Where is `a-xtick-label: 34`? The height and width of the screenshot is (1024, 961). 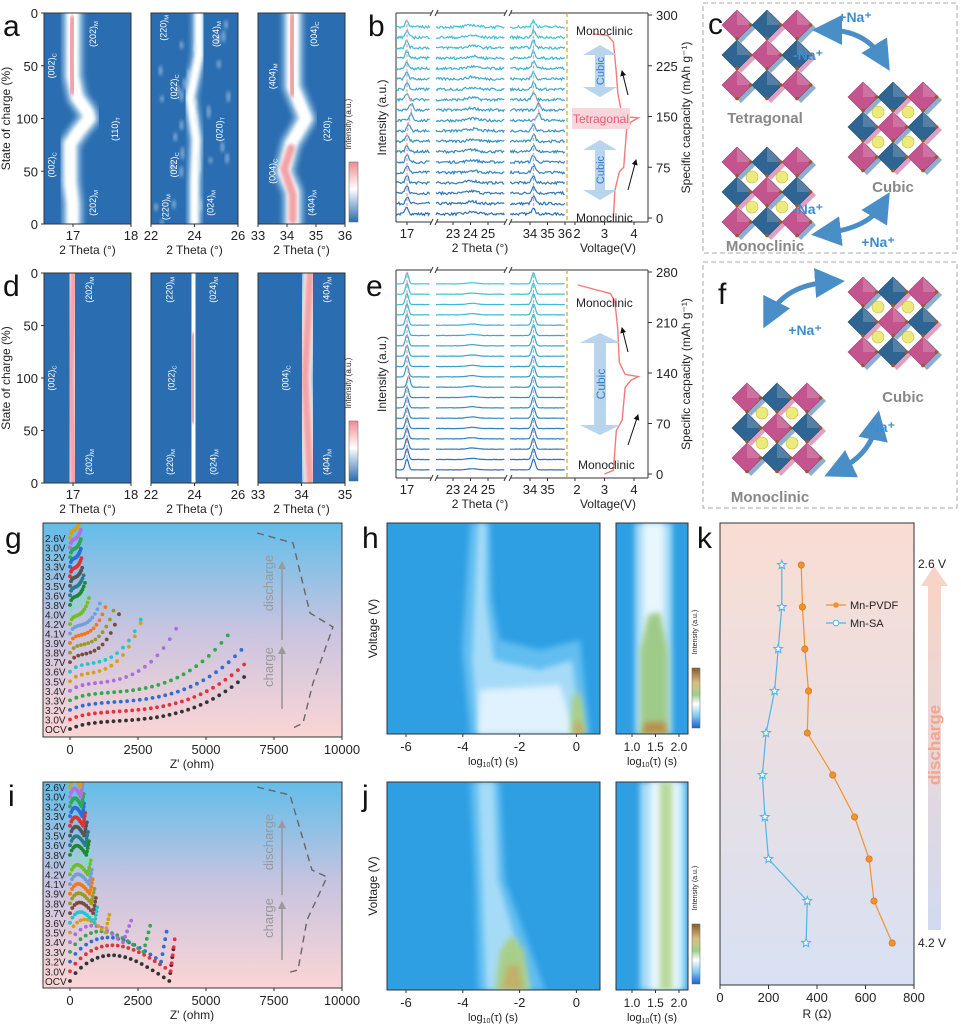
a-xtick-label: 34 is located at coordinates (287, 235).